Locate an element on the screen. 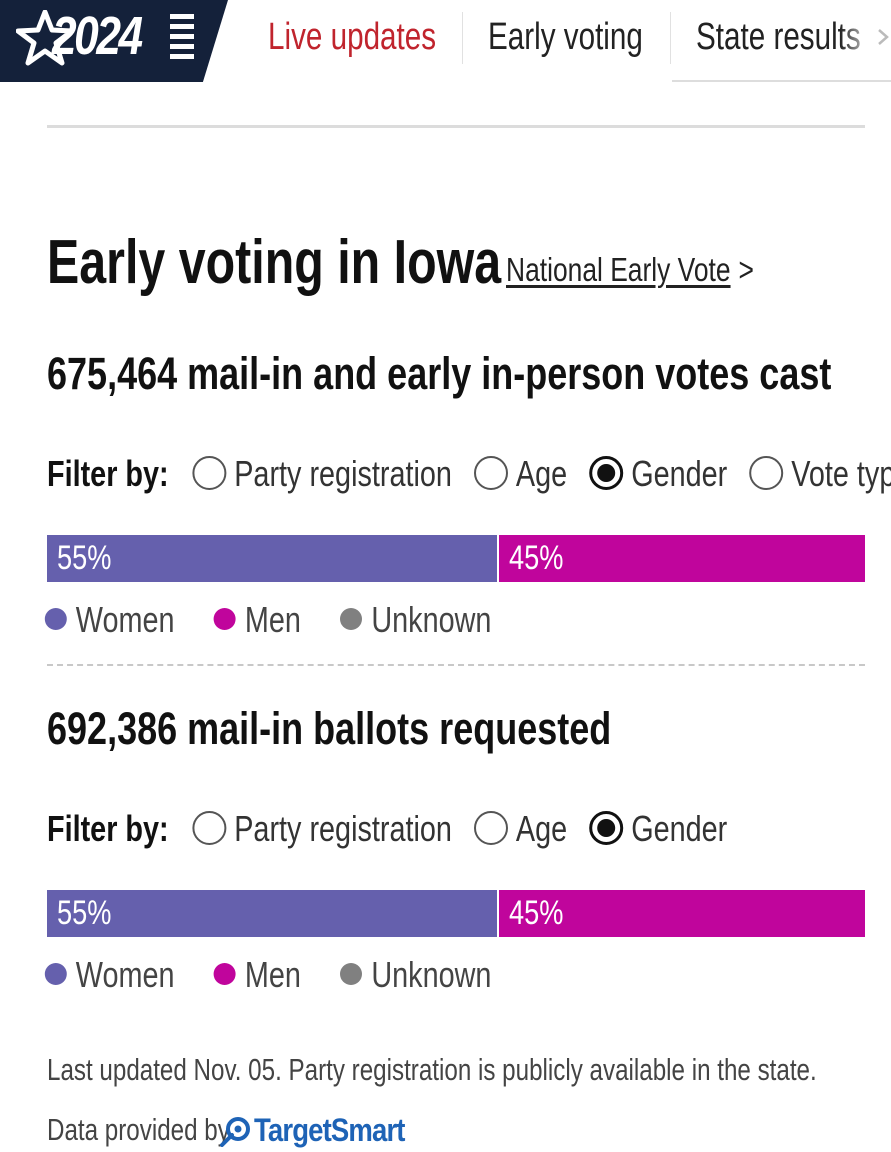 The height and width of the screenshot is (1152, 891). legend-ballots-requested: Women Men Unknown is located at coordinates (284, 975).